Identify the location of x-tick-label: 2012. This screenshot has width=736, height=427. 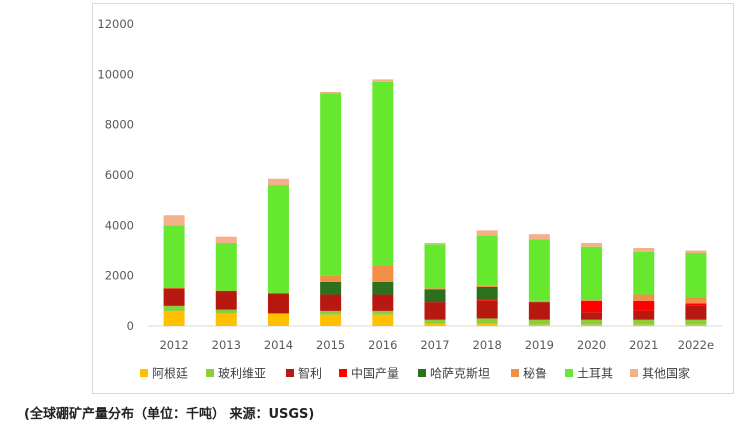
(173, 345).